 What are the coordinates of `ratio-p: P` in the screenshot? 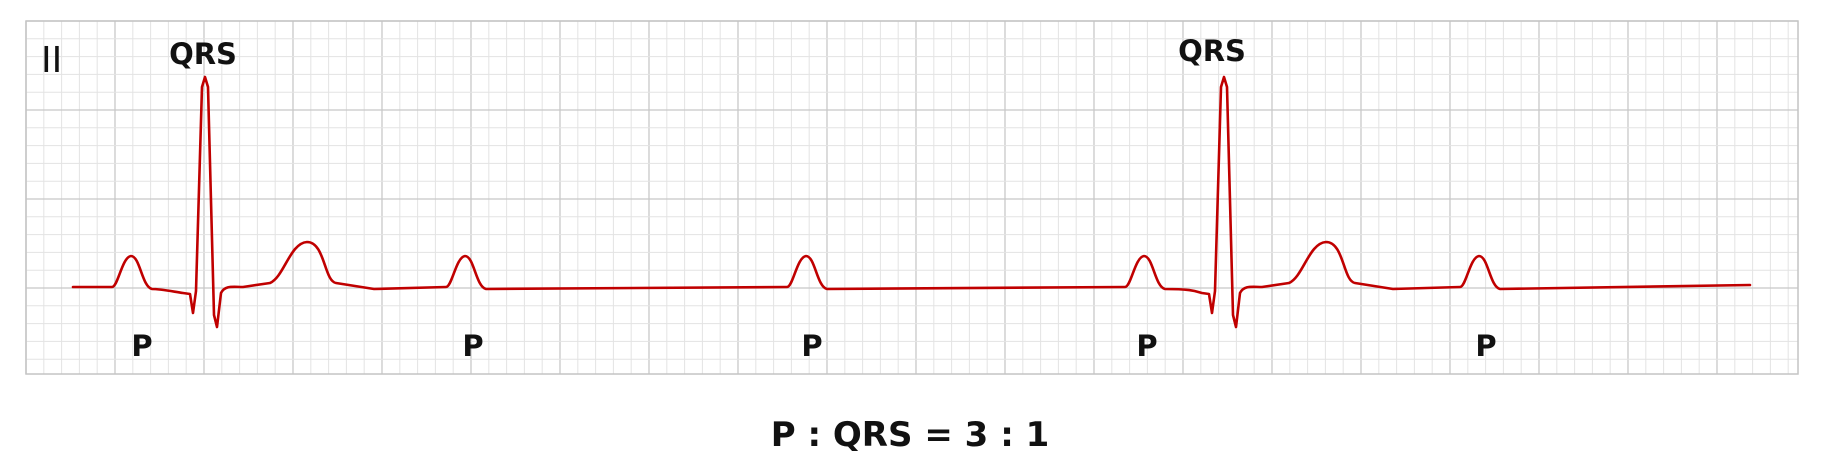 It's located at (783, 435).